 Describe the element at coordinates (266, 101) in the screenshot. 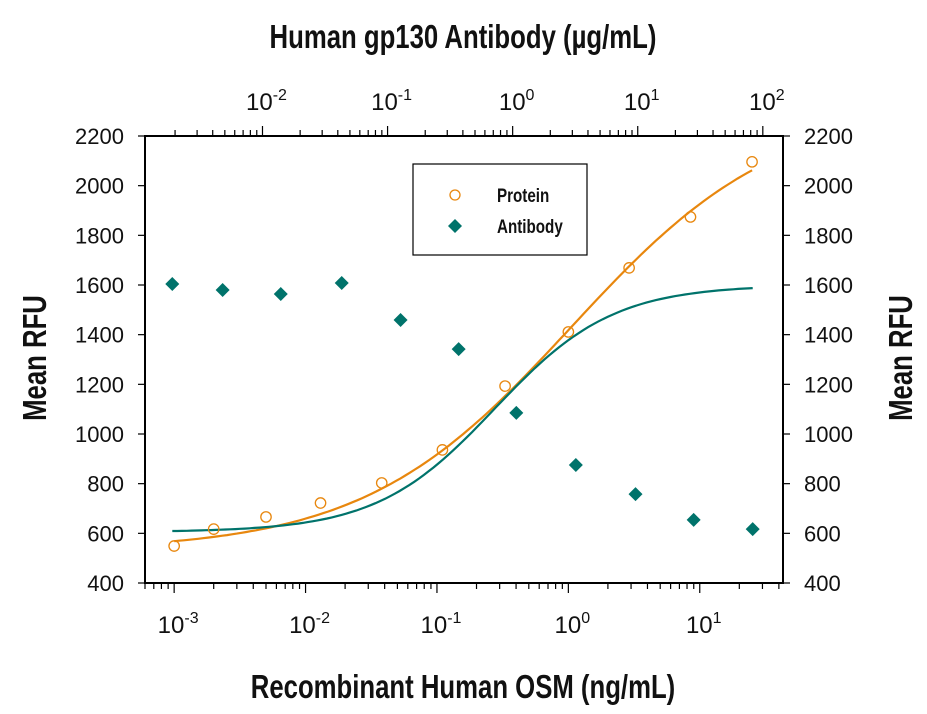

I see `x-tick-label-top: 10⁻²` at that location.